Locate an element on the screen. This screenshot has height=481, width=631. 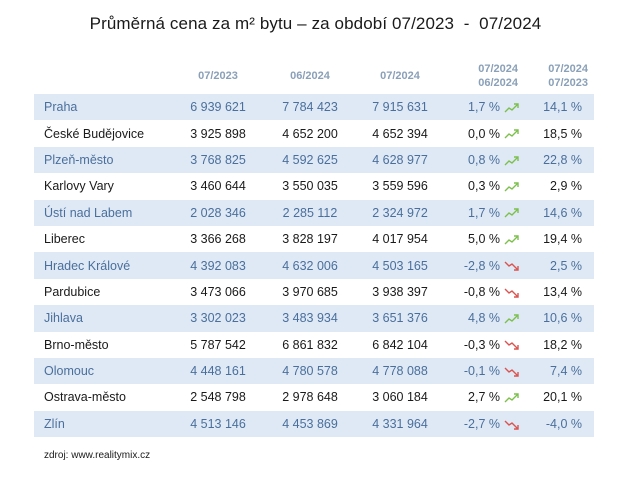
cell-monthly-change: -2,8 % is located at coordinates (484, 265).